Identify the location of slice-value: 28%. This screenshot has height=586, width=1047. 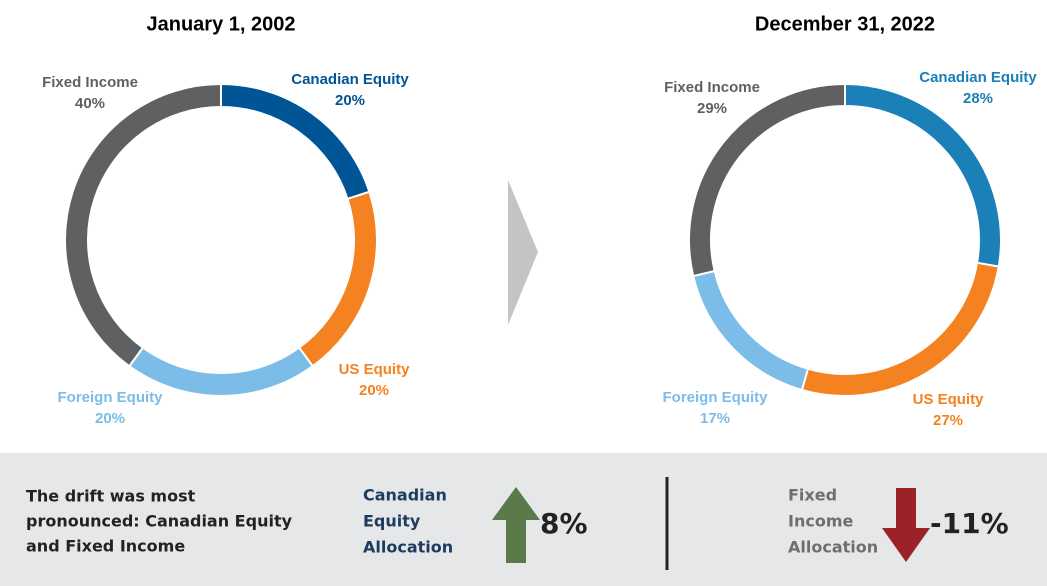
(978, 98).